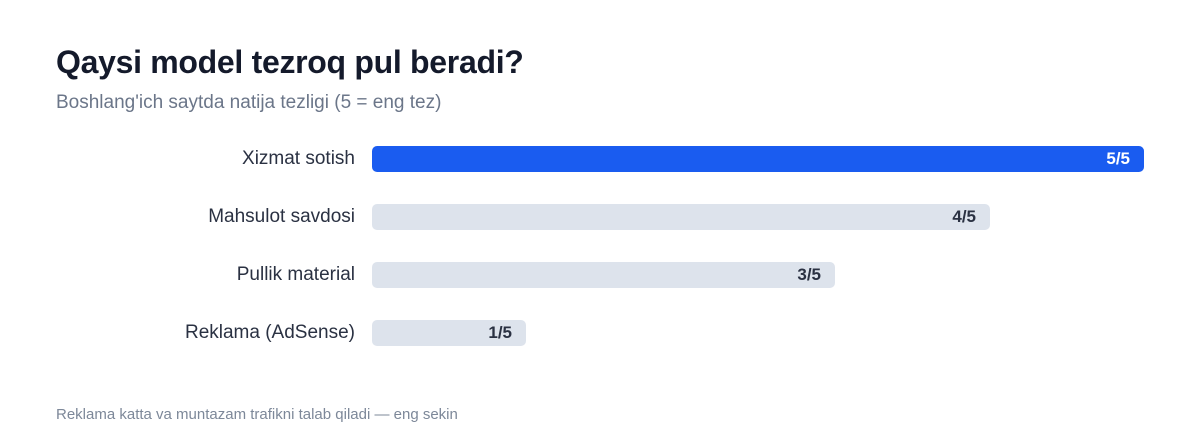 The height and width of the screenshot is (436, 1200). I want to click on bar-row: Pullik material 3/5, so click(600, 275).